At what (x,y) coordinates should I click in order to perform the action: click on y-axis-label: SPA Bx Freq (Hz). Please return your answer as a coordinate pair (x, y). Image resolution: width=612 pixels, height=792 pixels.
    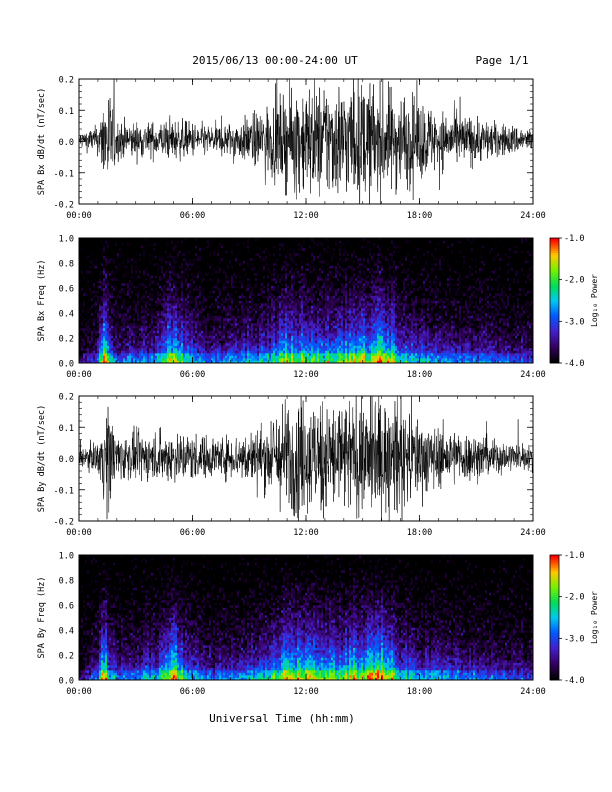
    Looking at the image, I should click on (42, 301).